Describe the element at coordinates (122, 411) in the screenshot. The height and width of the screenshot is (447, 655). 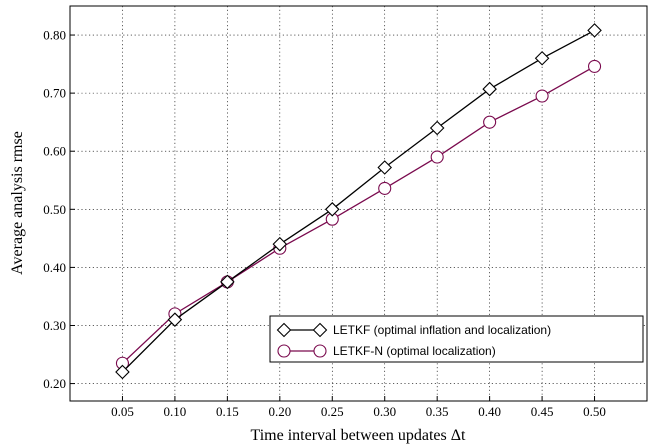
I see `x-tick-label: 0.05` at that location.